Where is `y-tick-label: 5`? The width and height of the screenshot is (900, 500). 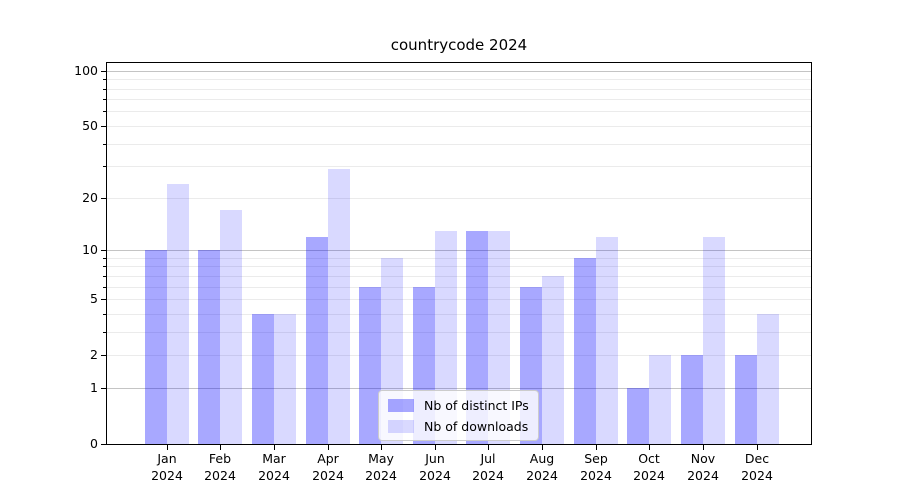 y-tick-label: 5 is located at coordinates (94, 298).